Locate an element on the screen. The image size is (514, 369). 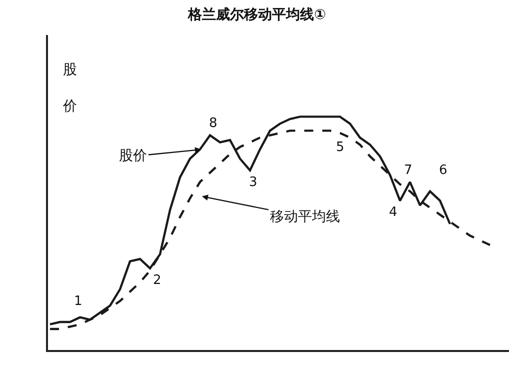
annotation: 2 is located at coordinates (157, 280).